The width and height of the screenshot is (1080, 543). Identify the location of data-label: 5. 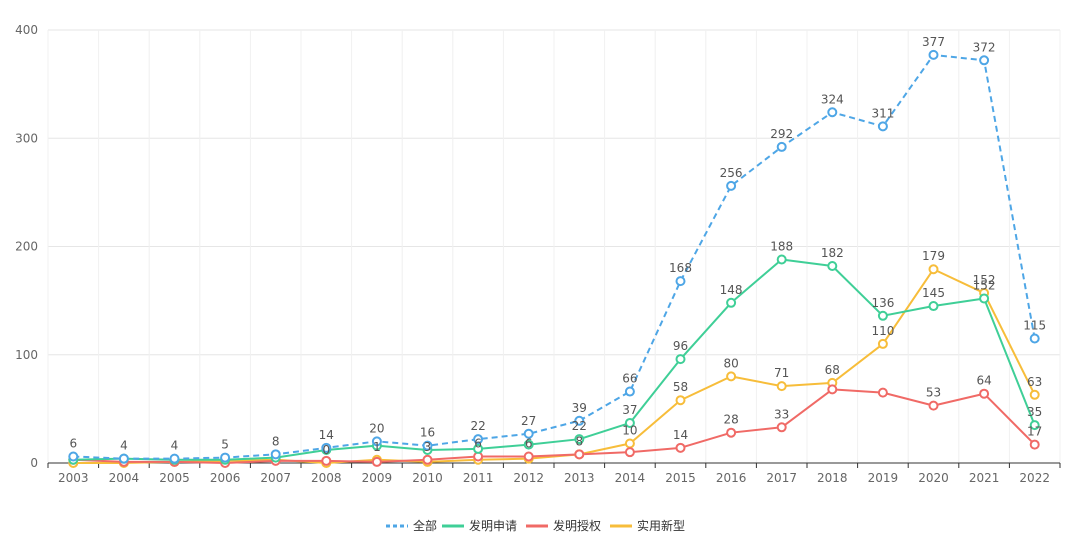
(225, 445).